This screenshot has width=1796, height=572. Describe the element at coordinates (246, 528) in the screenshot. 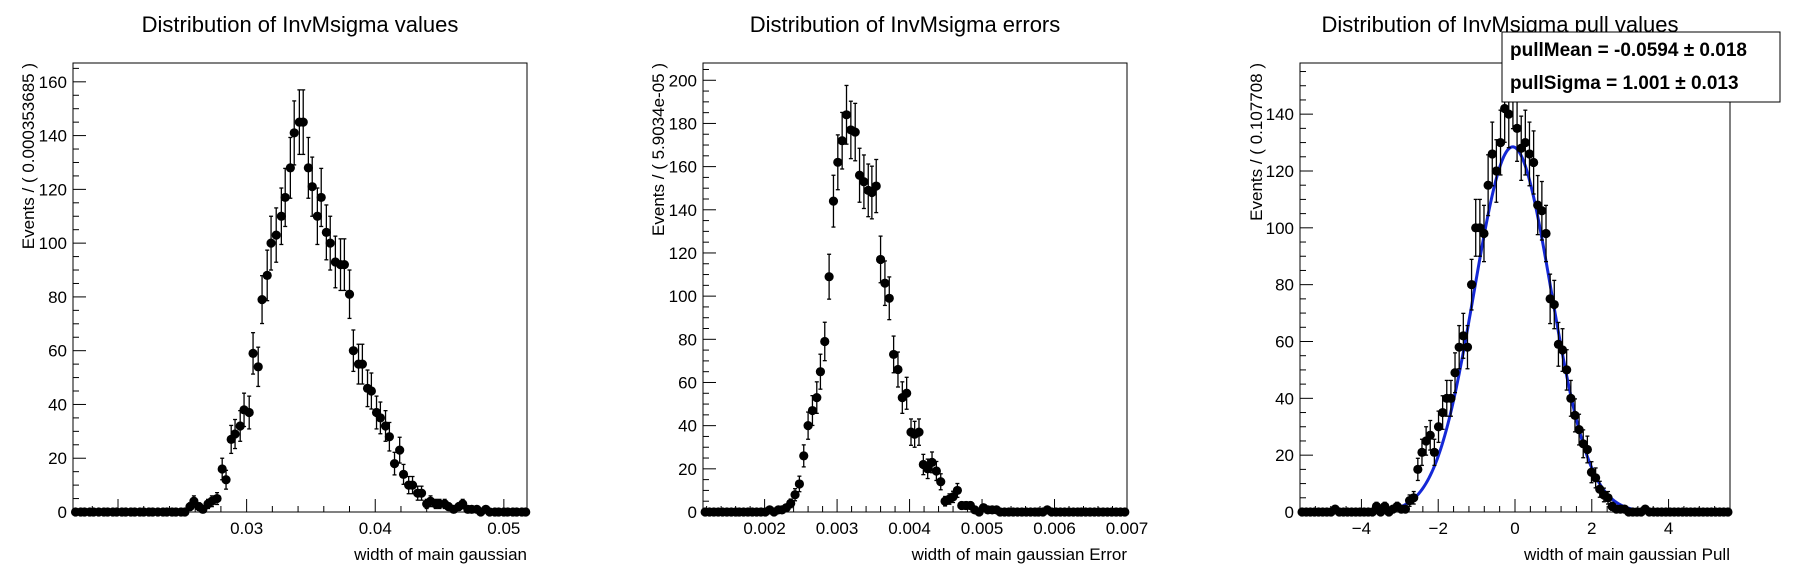

I see `x-tick-label: 0.03` at that location.